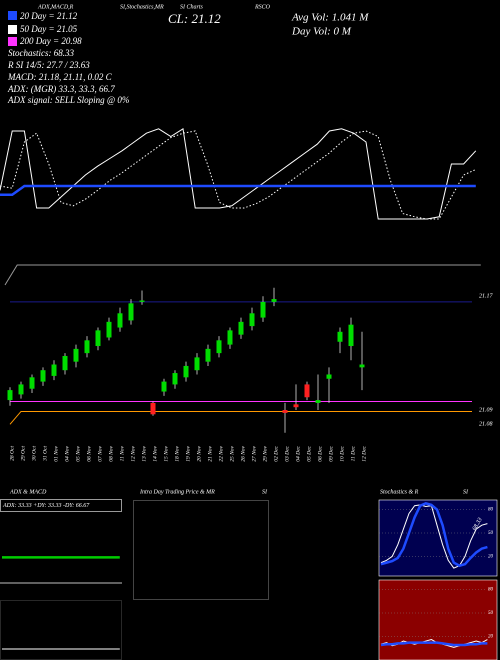 Image resolution: width=500 pixels, height=660 pixels. I want to click on x-tick-label: 31 Oct, so click(45, 454).